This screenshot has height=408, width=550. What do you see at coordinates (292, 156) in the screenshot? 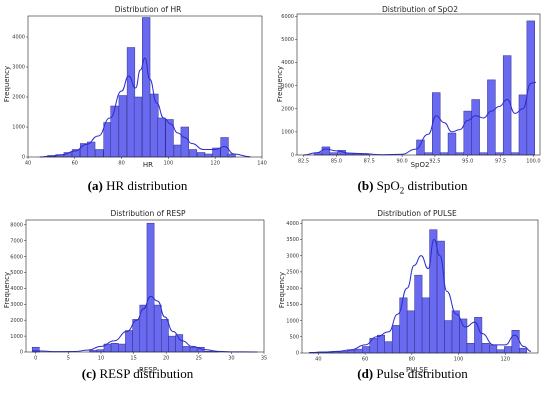
I see `y-tick-label: 0` at bounding box center [292, 156].